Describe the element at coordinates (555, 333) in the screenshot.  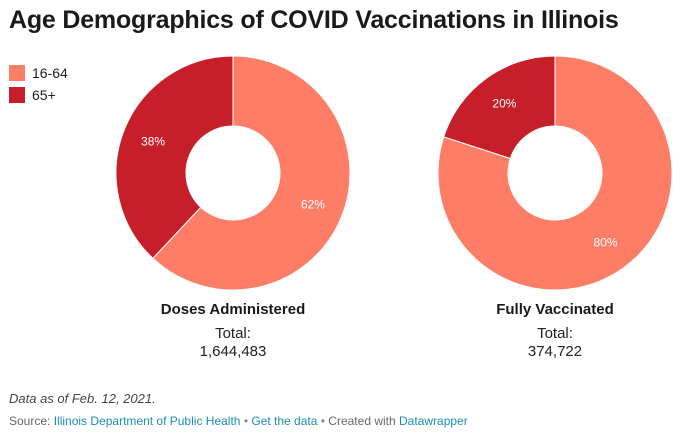
I see `chart-2-total-label: Total:` at that location.